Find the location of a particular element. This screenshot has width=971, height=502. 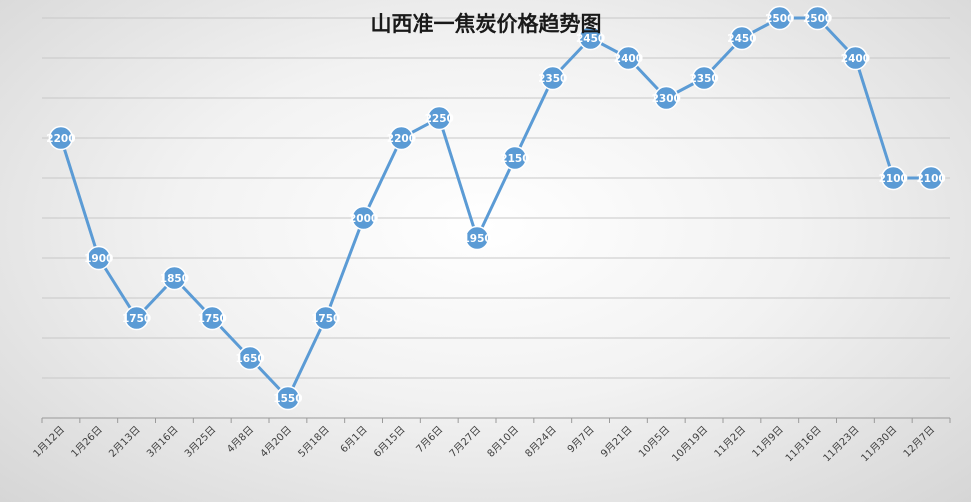

data-label: 2300 is located at coordinates (666, 99).